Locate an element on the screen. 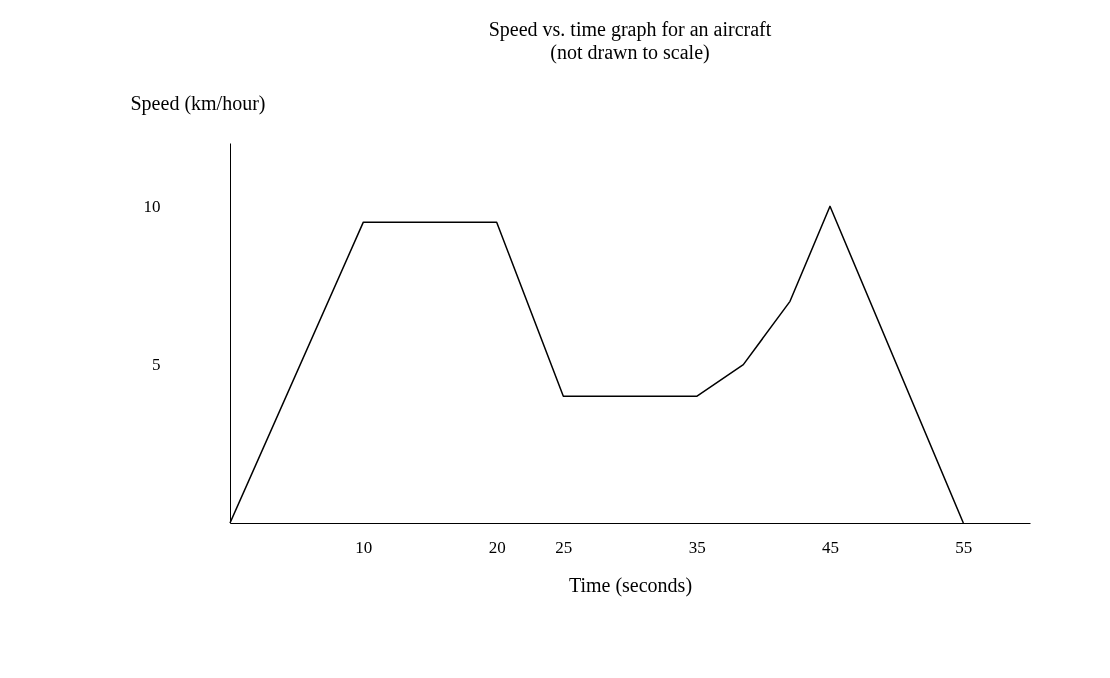 The width and height of the screenshot is (1110, 678). chart-subtitle: (not drawn to scale) is located at coordinates (630, 52).